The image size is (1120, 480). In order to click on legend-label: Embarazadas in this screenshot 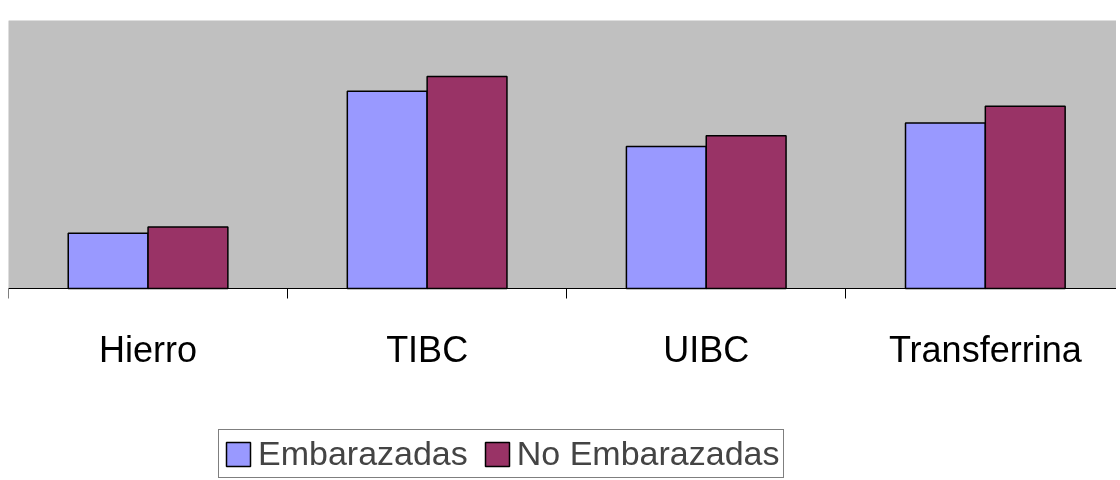, I will do `click(363, 453)`.